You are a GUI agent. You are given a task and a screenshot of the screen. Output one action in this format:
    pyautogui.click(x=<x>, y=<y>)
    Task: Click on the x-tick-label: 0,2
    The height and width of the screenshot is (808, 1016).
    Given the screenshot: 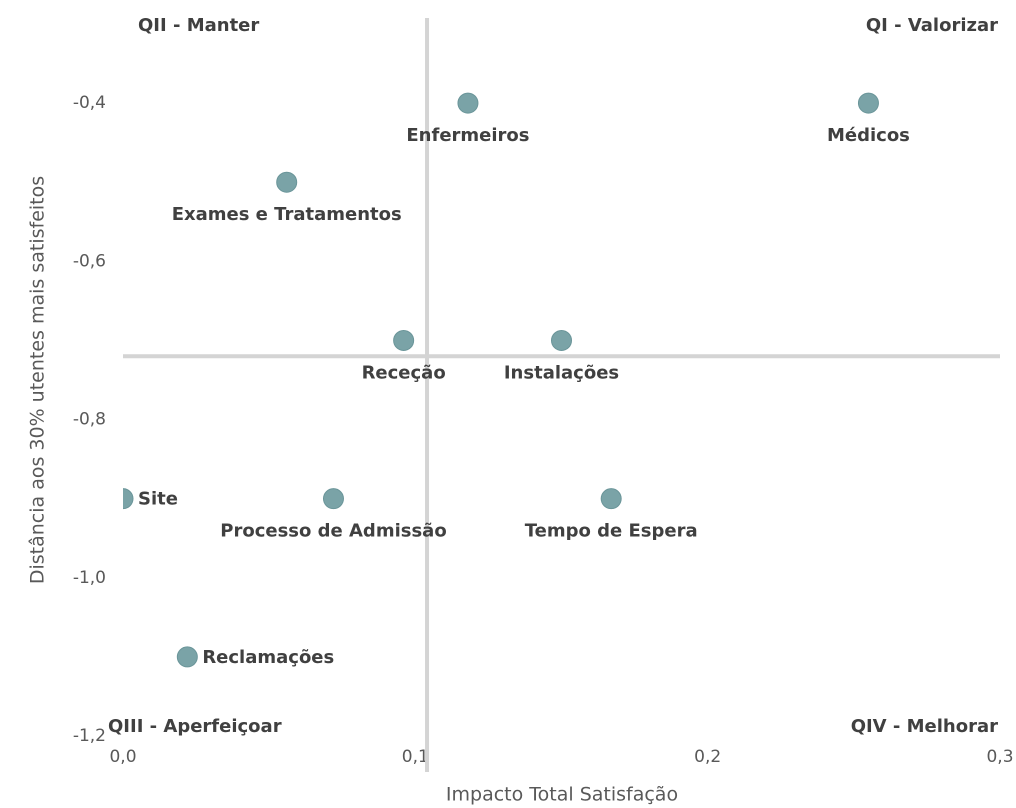 What is the action you would take?
    pyautogui.click(x=707, y=757)
    